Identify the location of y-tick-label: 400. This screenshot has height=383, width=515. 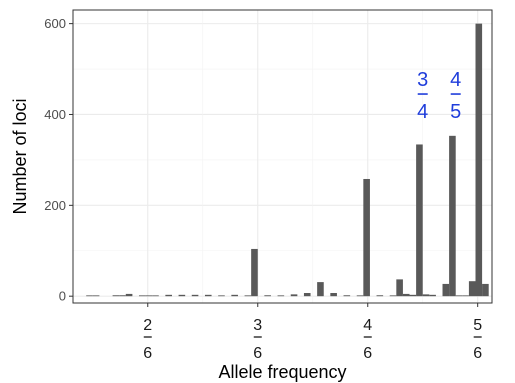
(55, 114).